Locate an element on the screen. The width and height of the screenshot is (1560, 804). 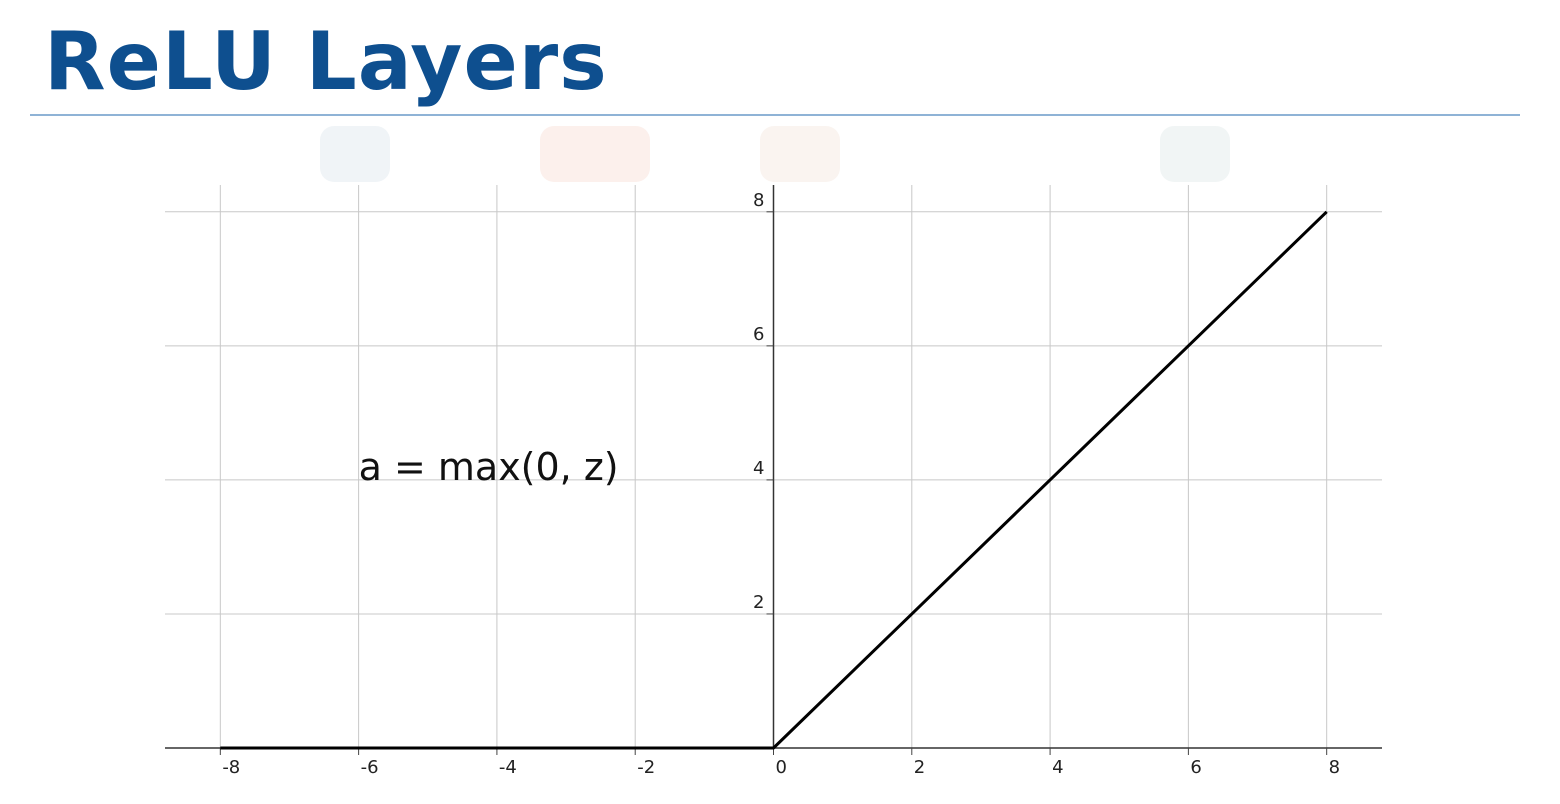
function-annotation: a = max(0, z) is located at coordinates (489, 467).